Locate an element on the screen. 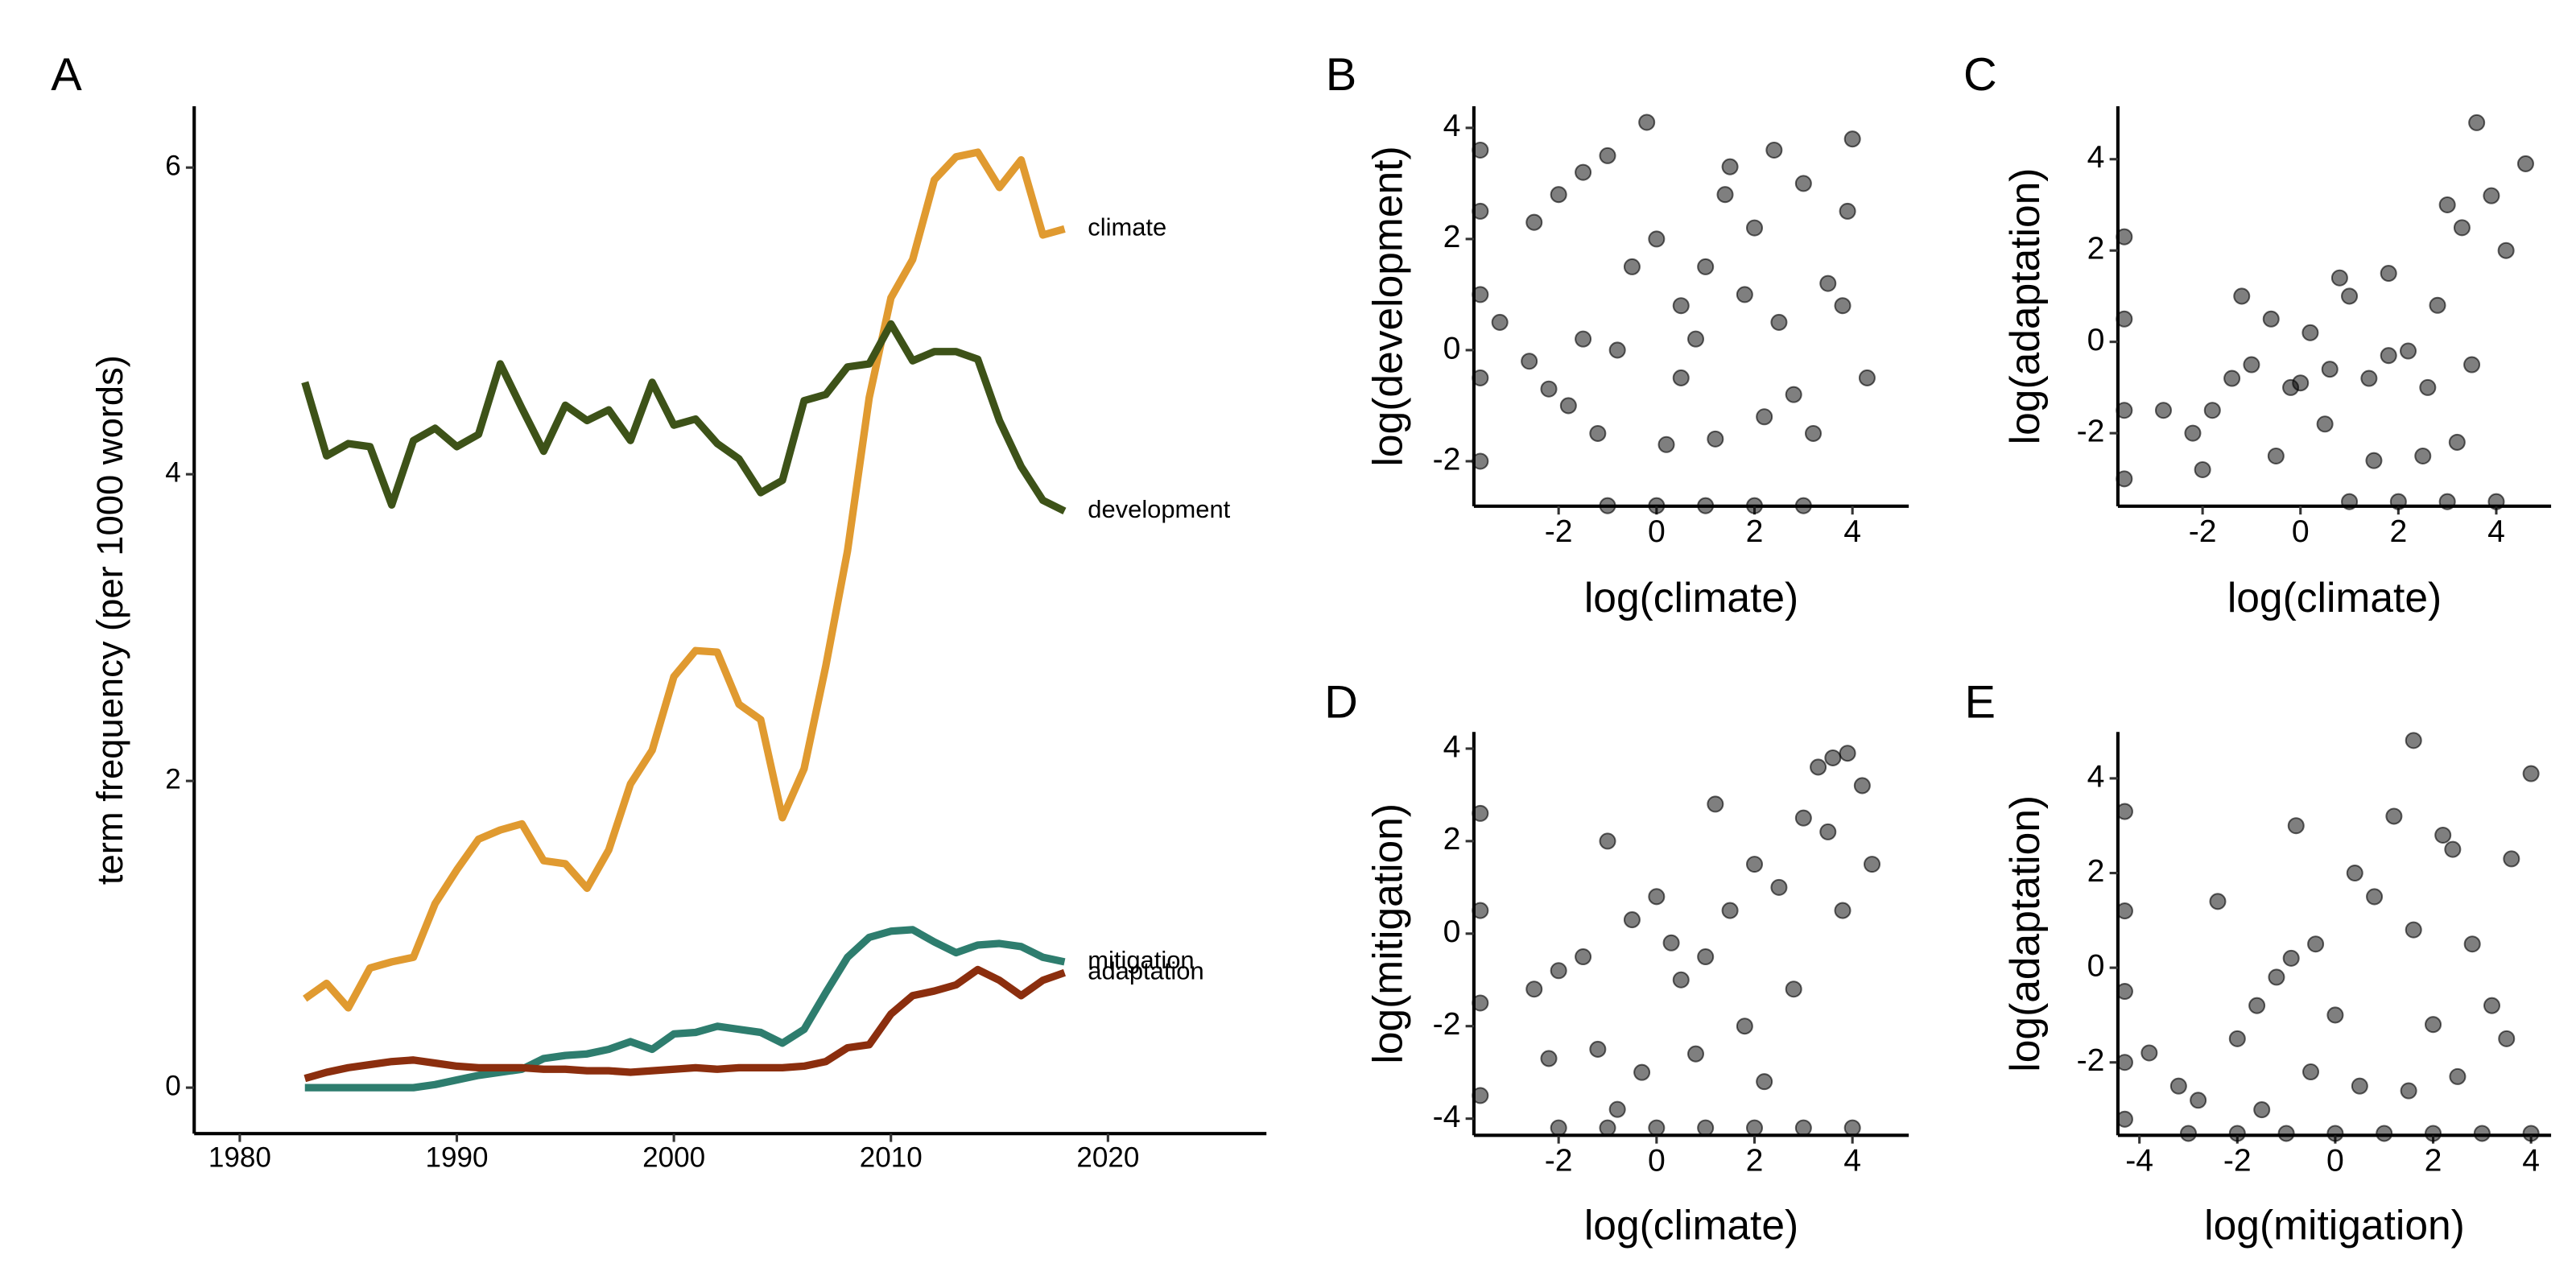 The height and width of the screenshot is (1288, 2576). x-axis-title: log(mitigation) is located at coordinates (2334, 1224).